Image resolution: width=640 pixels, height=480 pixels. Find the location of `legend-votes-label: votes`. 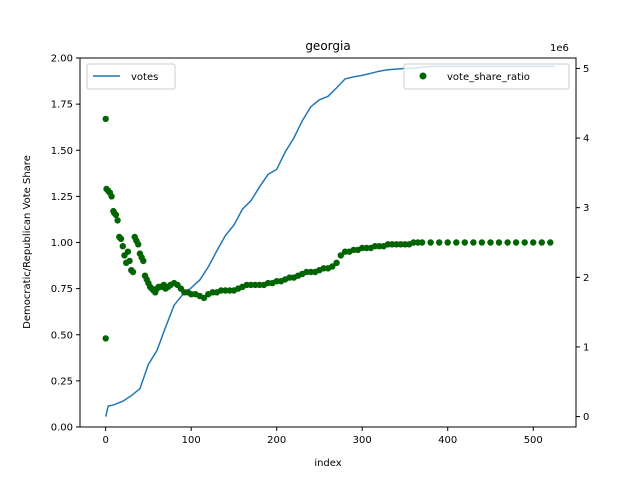

legend-votes-label: votes is located at coordinates (144, 77).